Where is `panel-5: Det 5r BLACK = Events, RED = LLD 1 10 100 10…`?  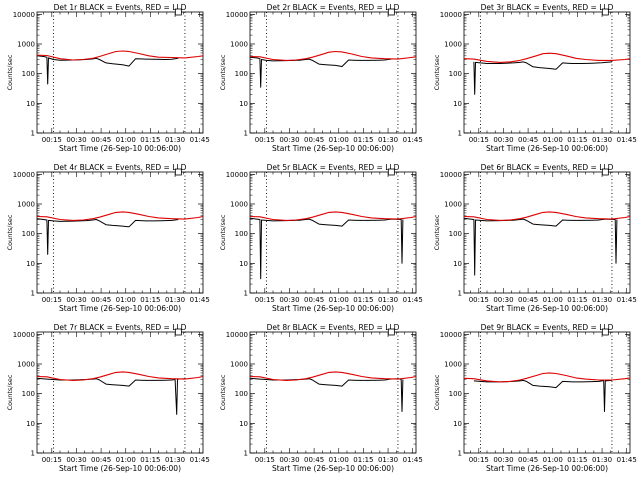
panel-5: Det 5r BLACK = Events, RED = LLD 1 10 100 10… is located at coordinates (321, 238).